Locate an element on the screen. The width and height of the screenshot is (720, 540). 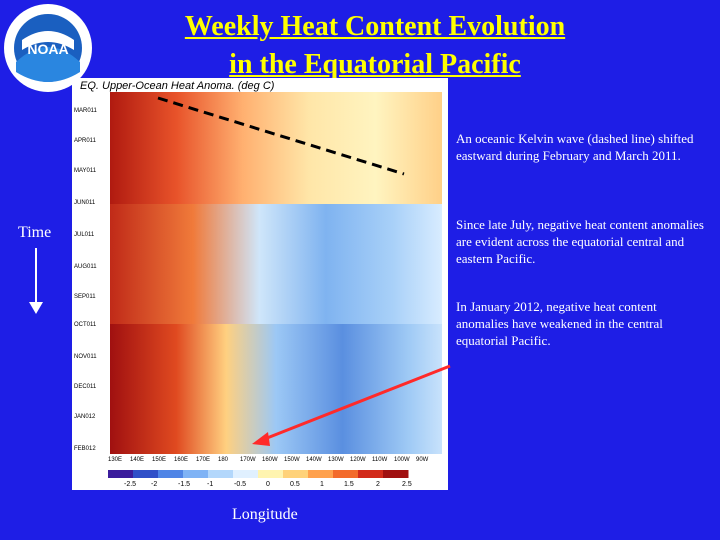
colorbar-tick: 1.5 is located at coordinates (349, 484).